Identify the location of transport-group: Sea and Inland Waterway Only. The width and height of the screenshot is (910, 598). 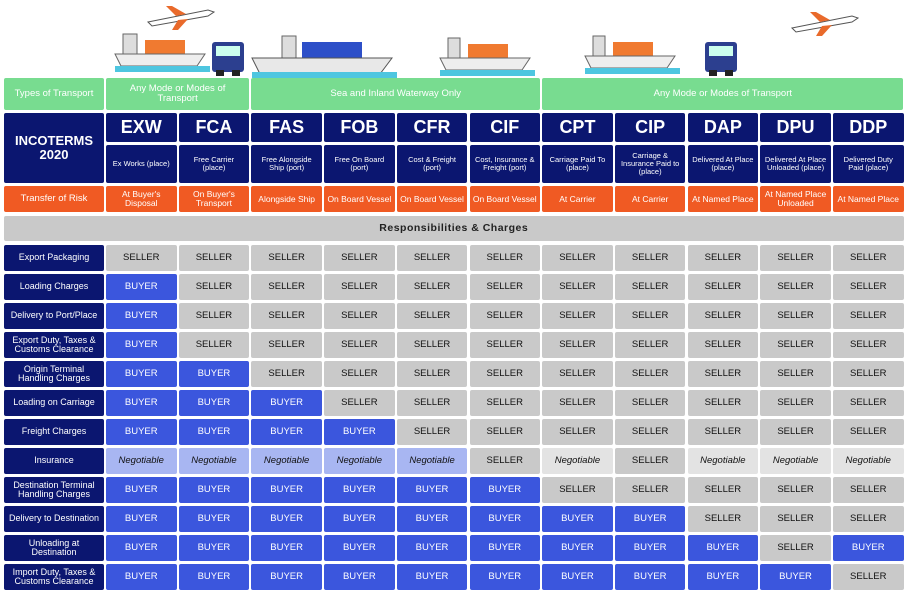
(395, 94).